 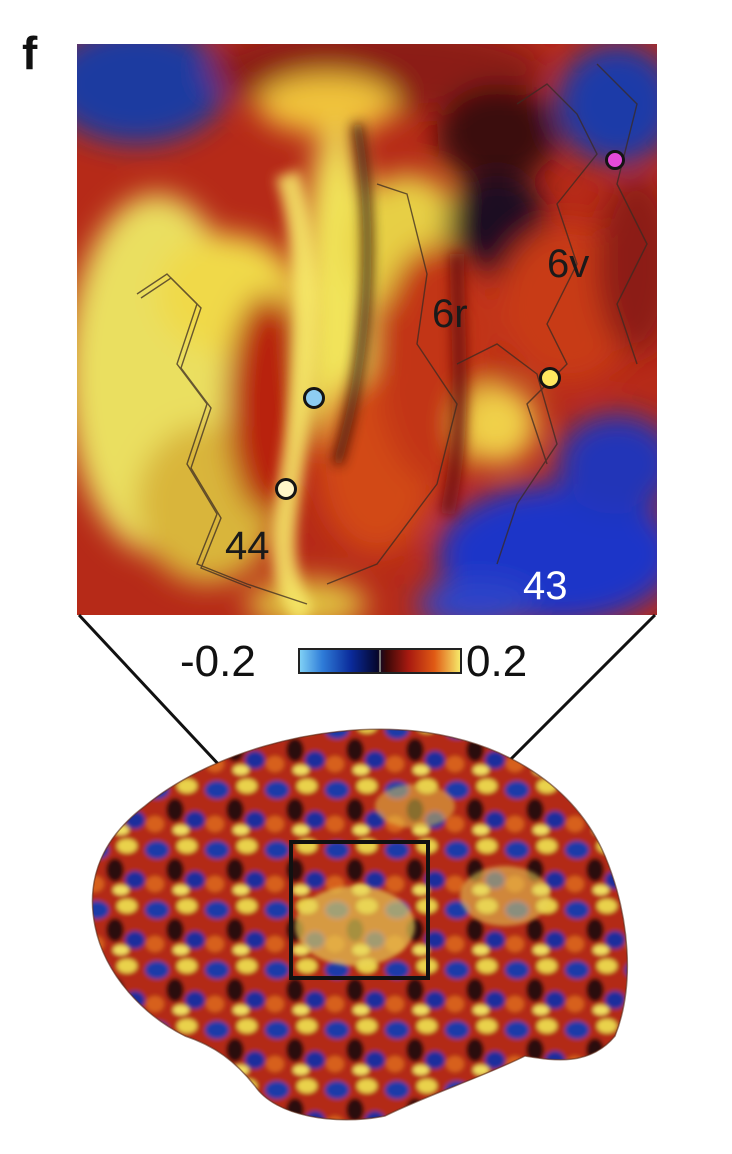 What do you see at coordinates (550, 378) in the screenshot?
I see `yellow-marker-dot` at bounding box center [550, 378].